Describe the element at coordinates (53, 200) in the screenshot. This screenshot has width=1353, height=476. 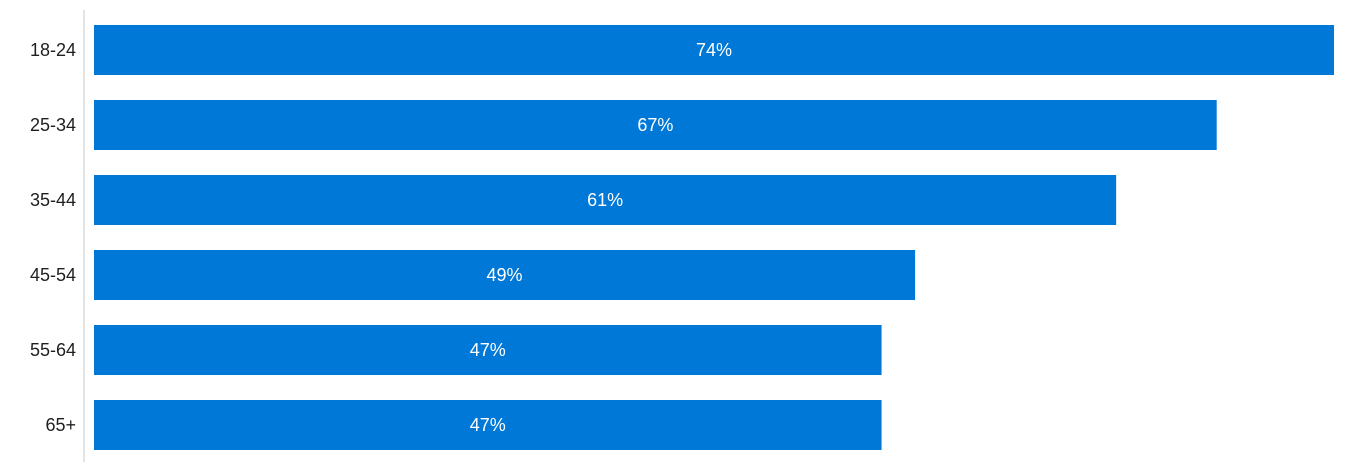
I see `category-label-35-44: 35-44` at that location.